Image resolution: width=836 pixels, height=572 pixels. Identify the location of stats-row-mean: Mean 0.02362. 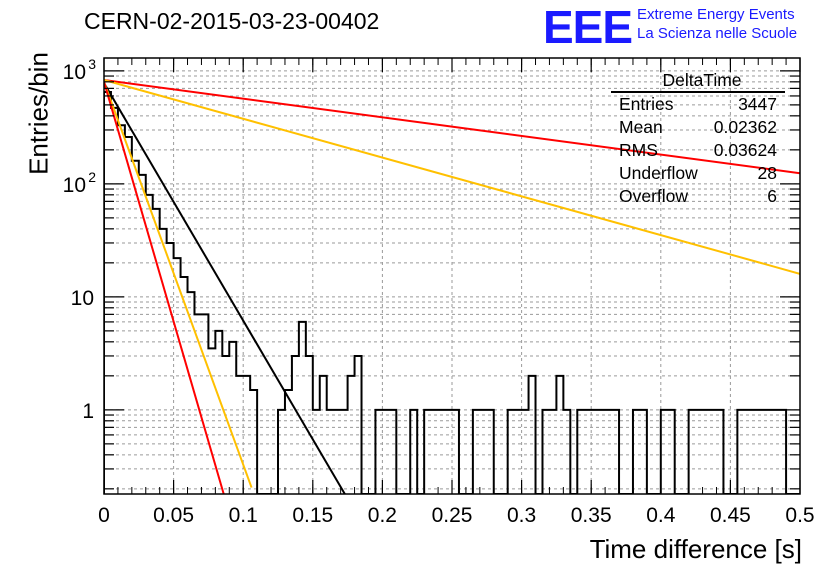
(698, 127).